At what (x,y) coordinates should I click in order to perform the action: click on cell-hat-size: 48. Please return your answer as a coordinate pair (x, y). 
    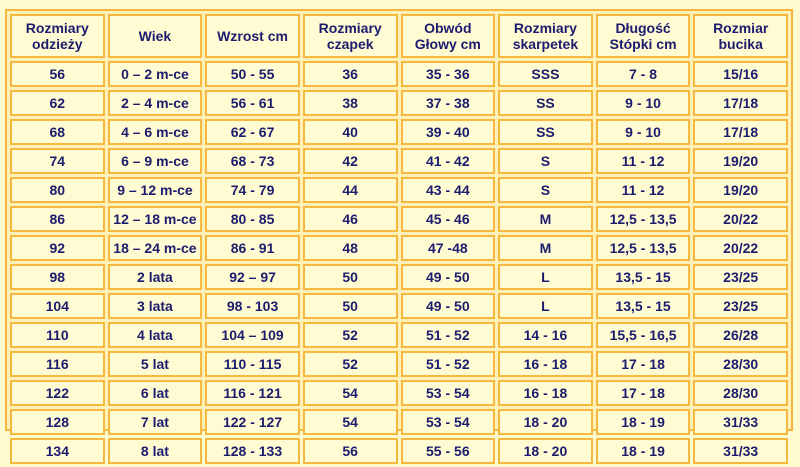
    Looking at the image, I should click on (350, 248).